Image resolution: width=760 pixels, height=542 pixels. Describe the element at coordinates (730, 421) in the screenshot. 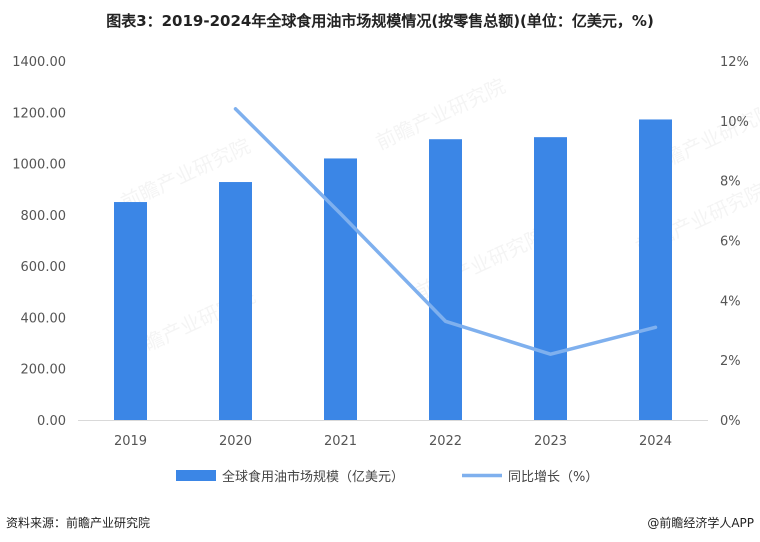

I see `y-right-tick-label: 0%` at that location.